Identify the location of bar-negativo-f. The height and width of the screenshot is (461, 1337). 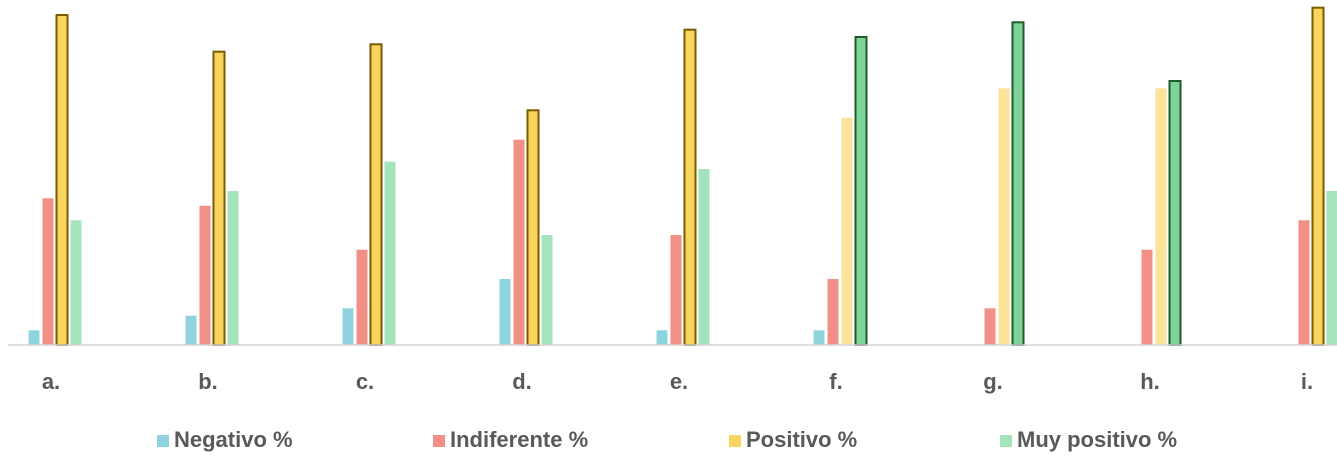
(819, 337).